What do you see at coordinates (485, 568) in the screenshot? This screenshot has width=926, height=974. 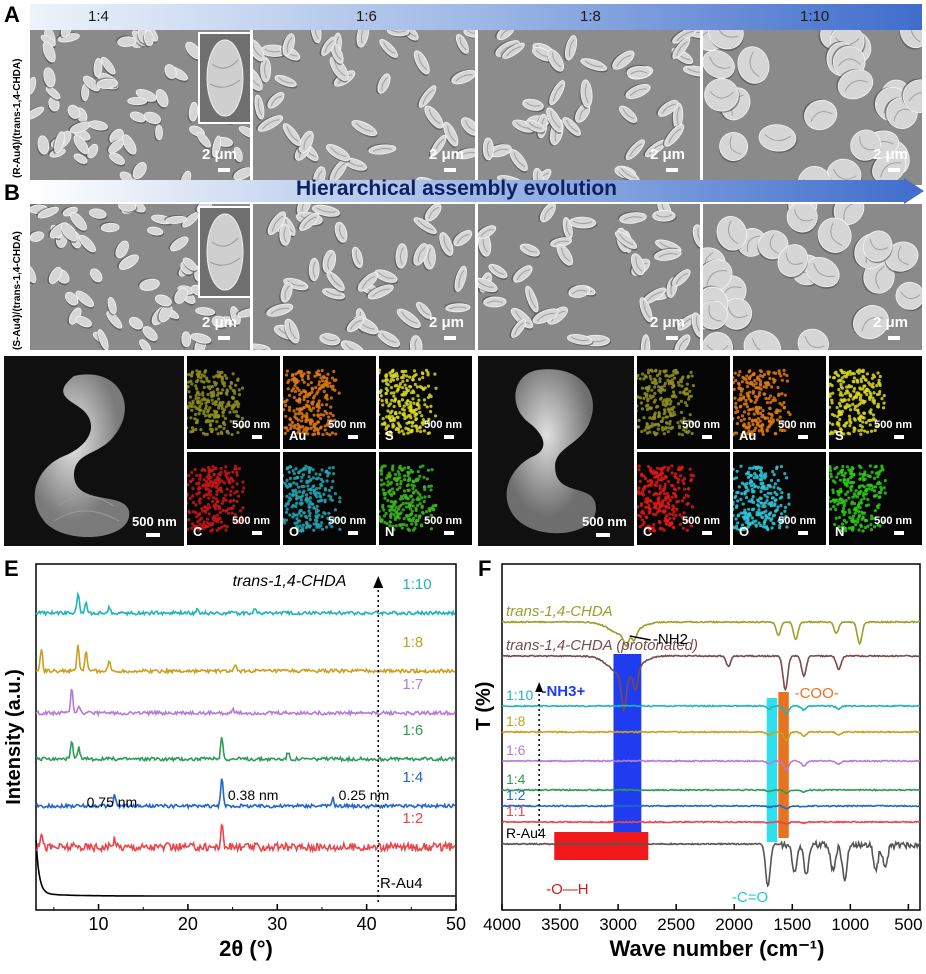 I see `panel-letter-f: F` at bounding box center [485, 568].